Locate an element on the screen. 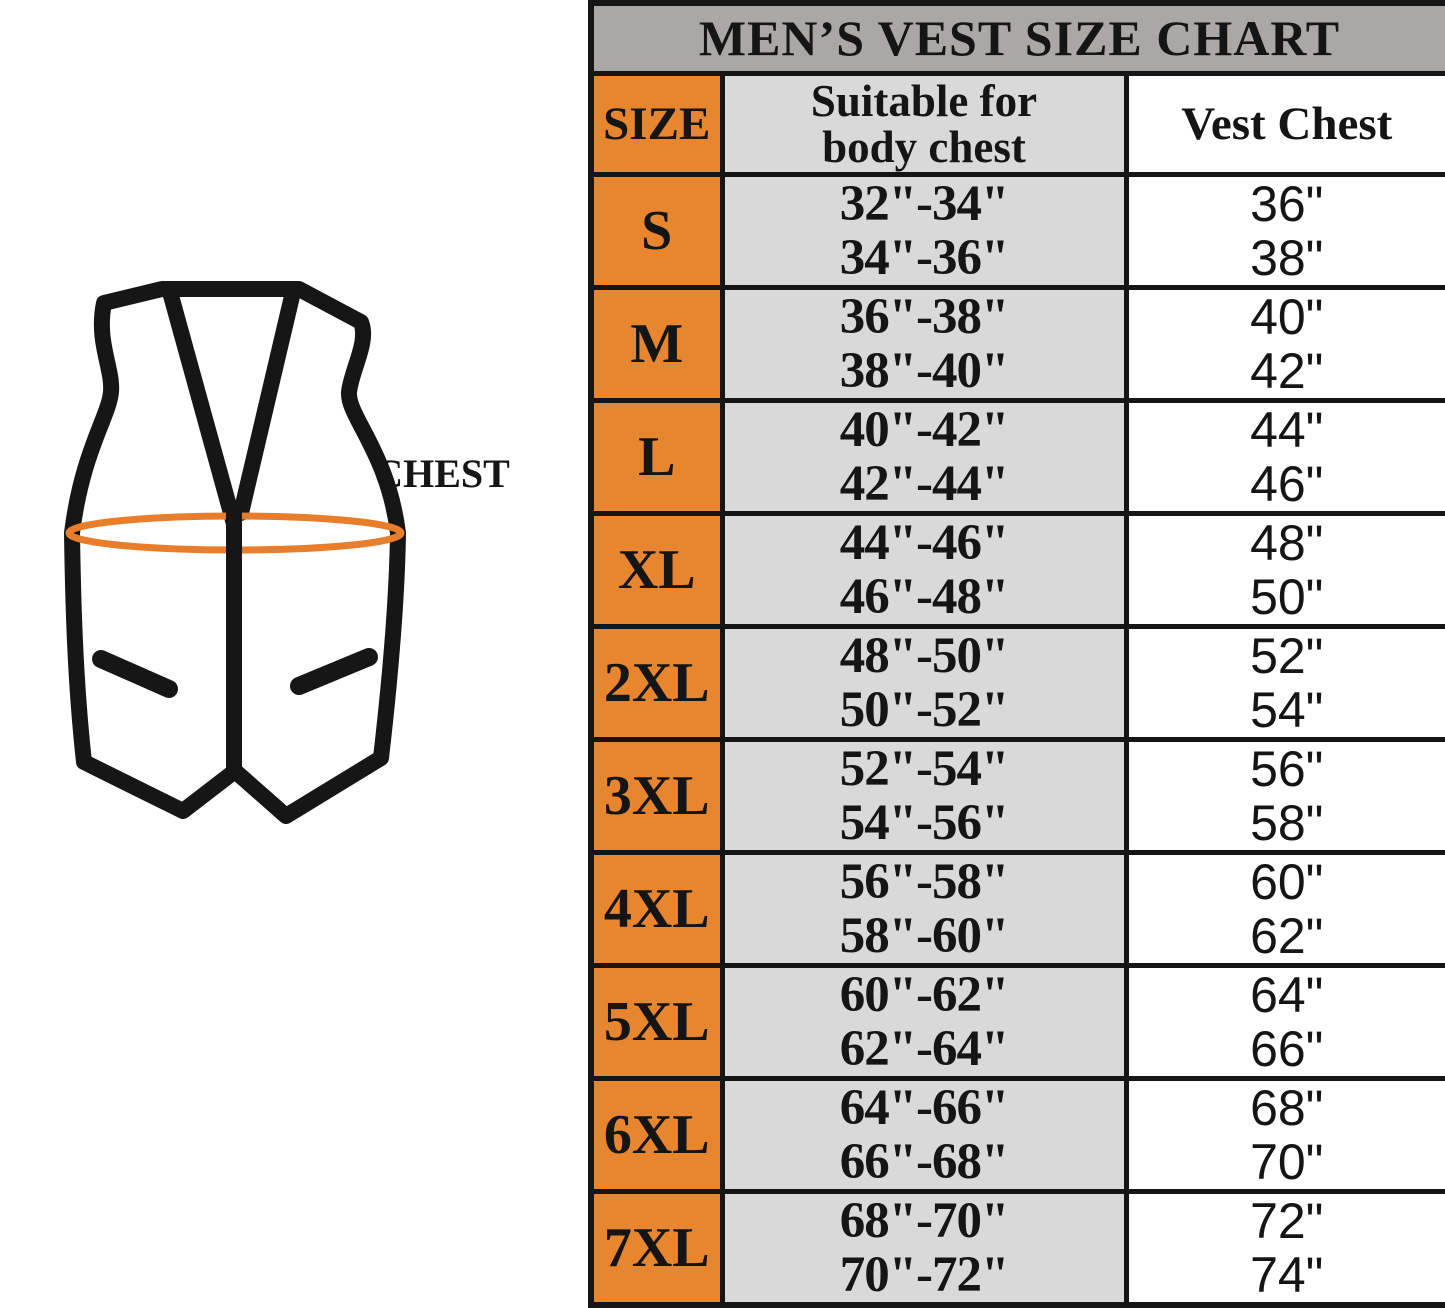 This screenshot has width=1445, height=1308. table-row: 2XL 48"-50" 50"-52" 52" 54" is located at coordinates (1018, 682).